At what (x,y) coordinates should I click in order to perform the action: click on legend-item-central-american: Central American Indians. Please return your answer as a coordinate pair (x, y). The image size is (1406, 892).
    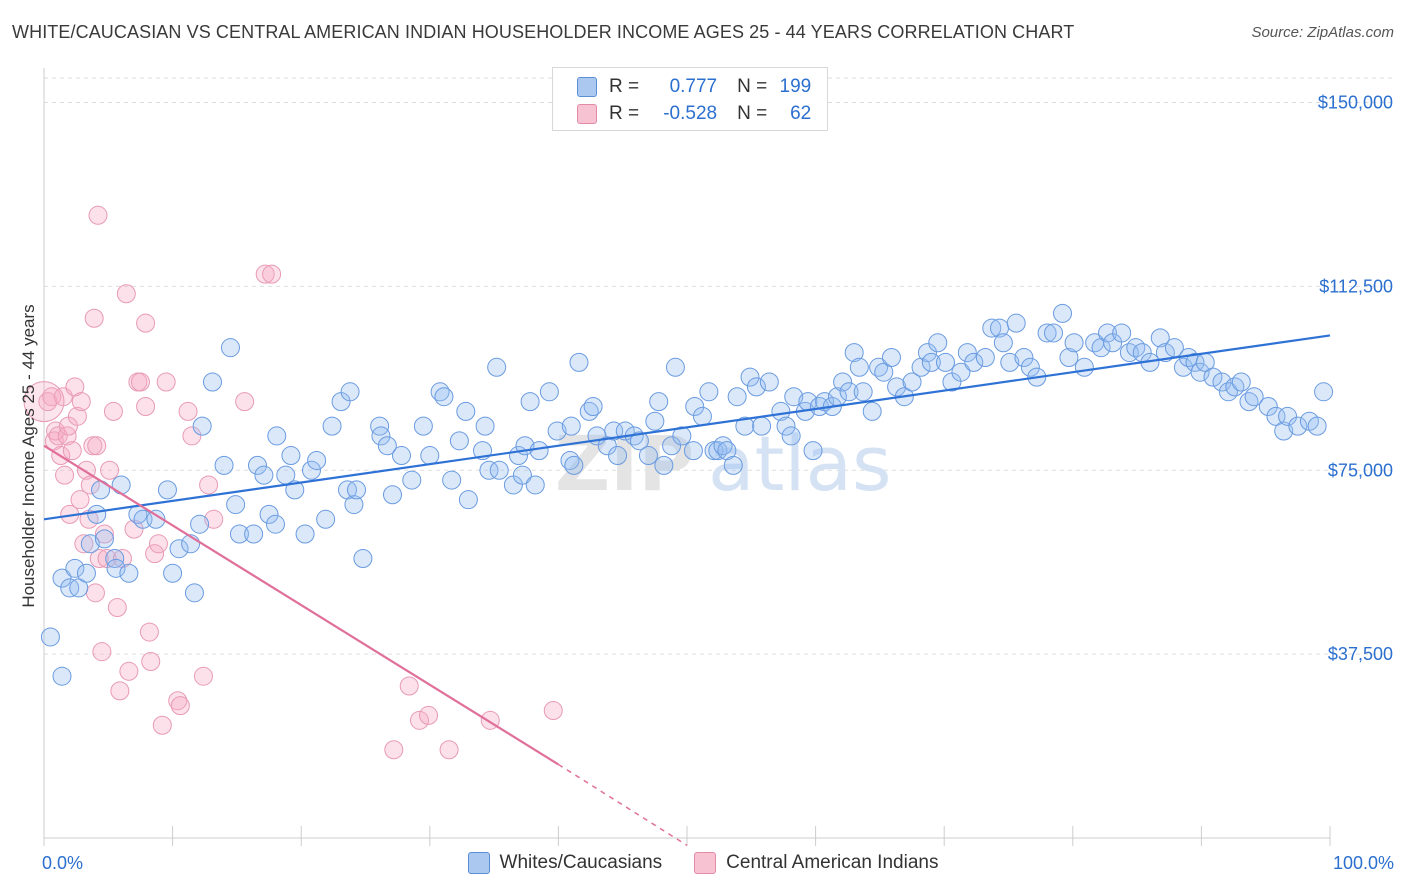
    Looking at the image, I should click on (816, 863).